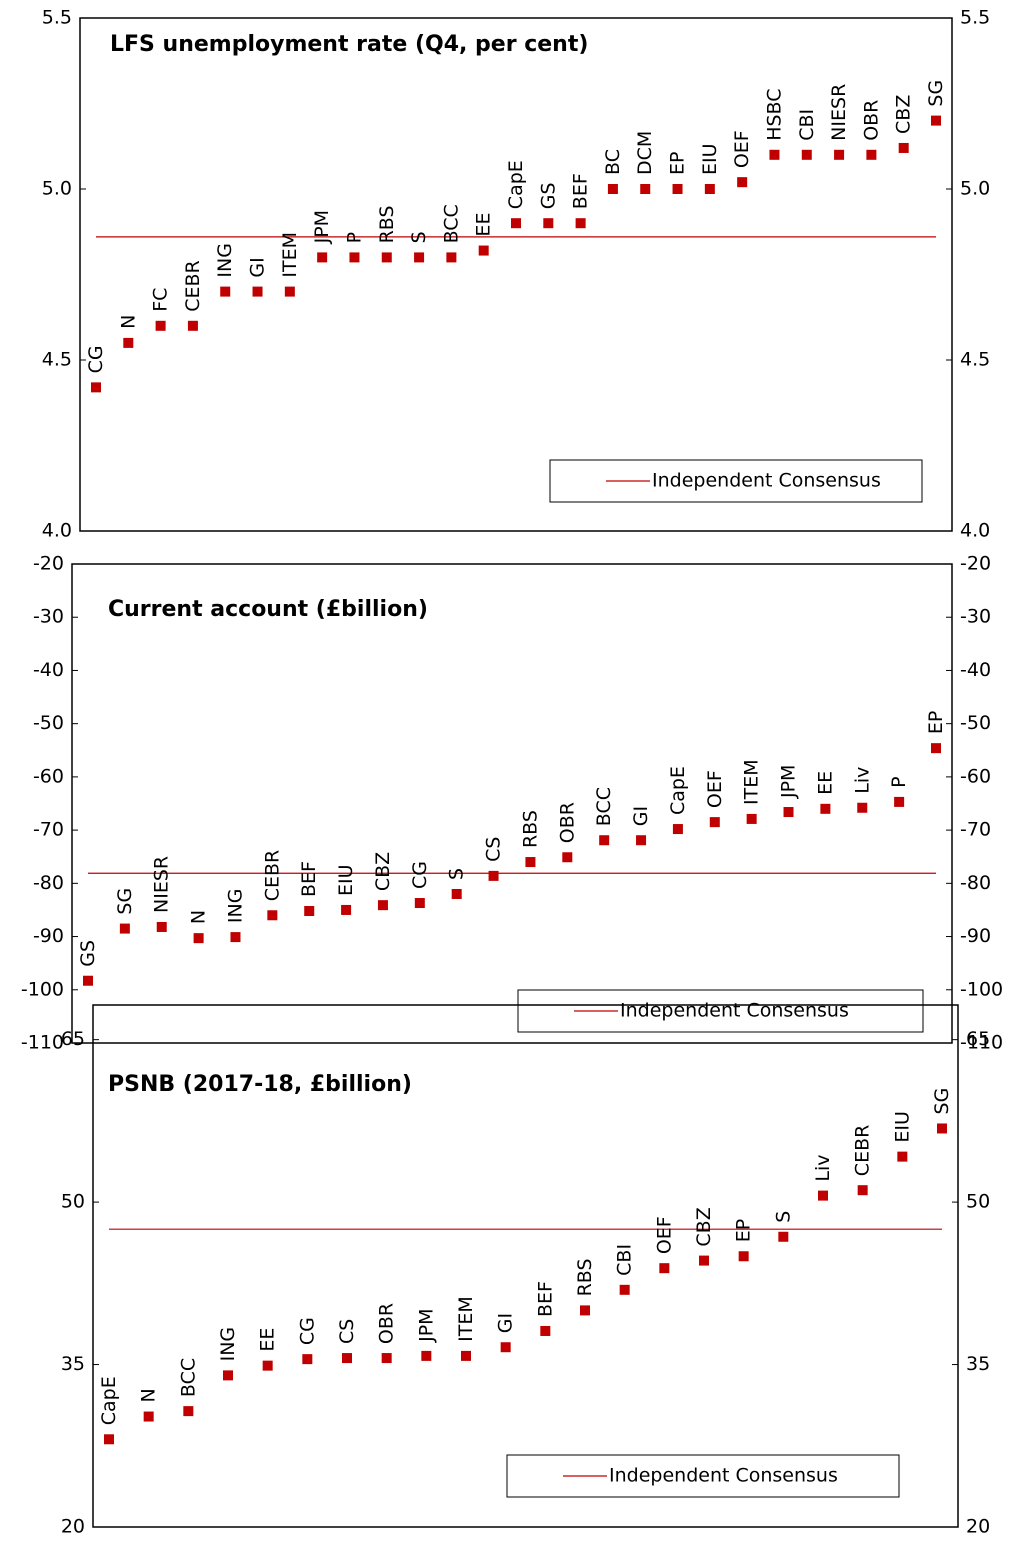 This screenshot has width=1029, height=1547. Describe the element at coordinates (387, 1323) in the screenshot. I see `point-label: OBR` at that location.